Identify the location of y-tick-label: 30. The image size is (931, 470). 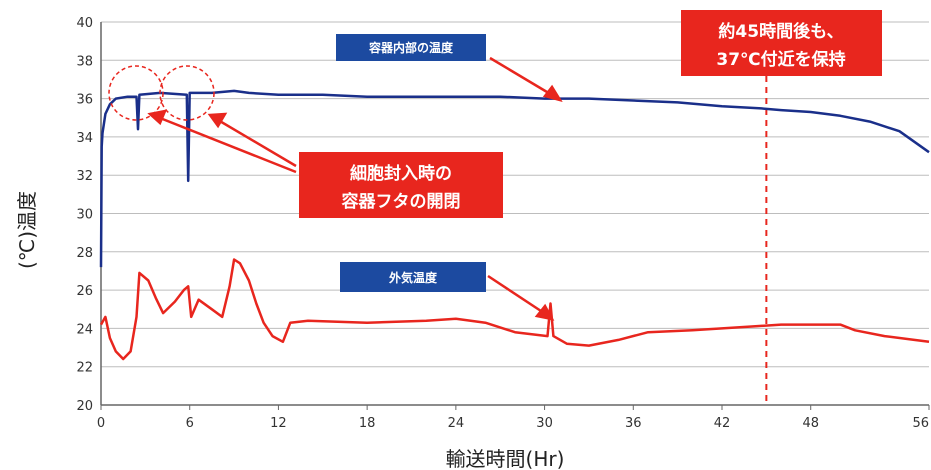
(84, 215).